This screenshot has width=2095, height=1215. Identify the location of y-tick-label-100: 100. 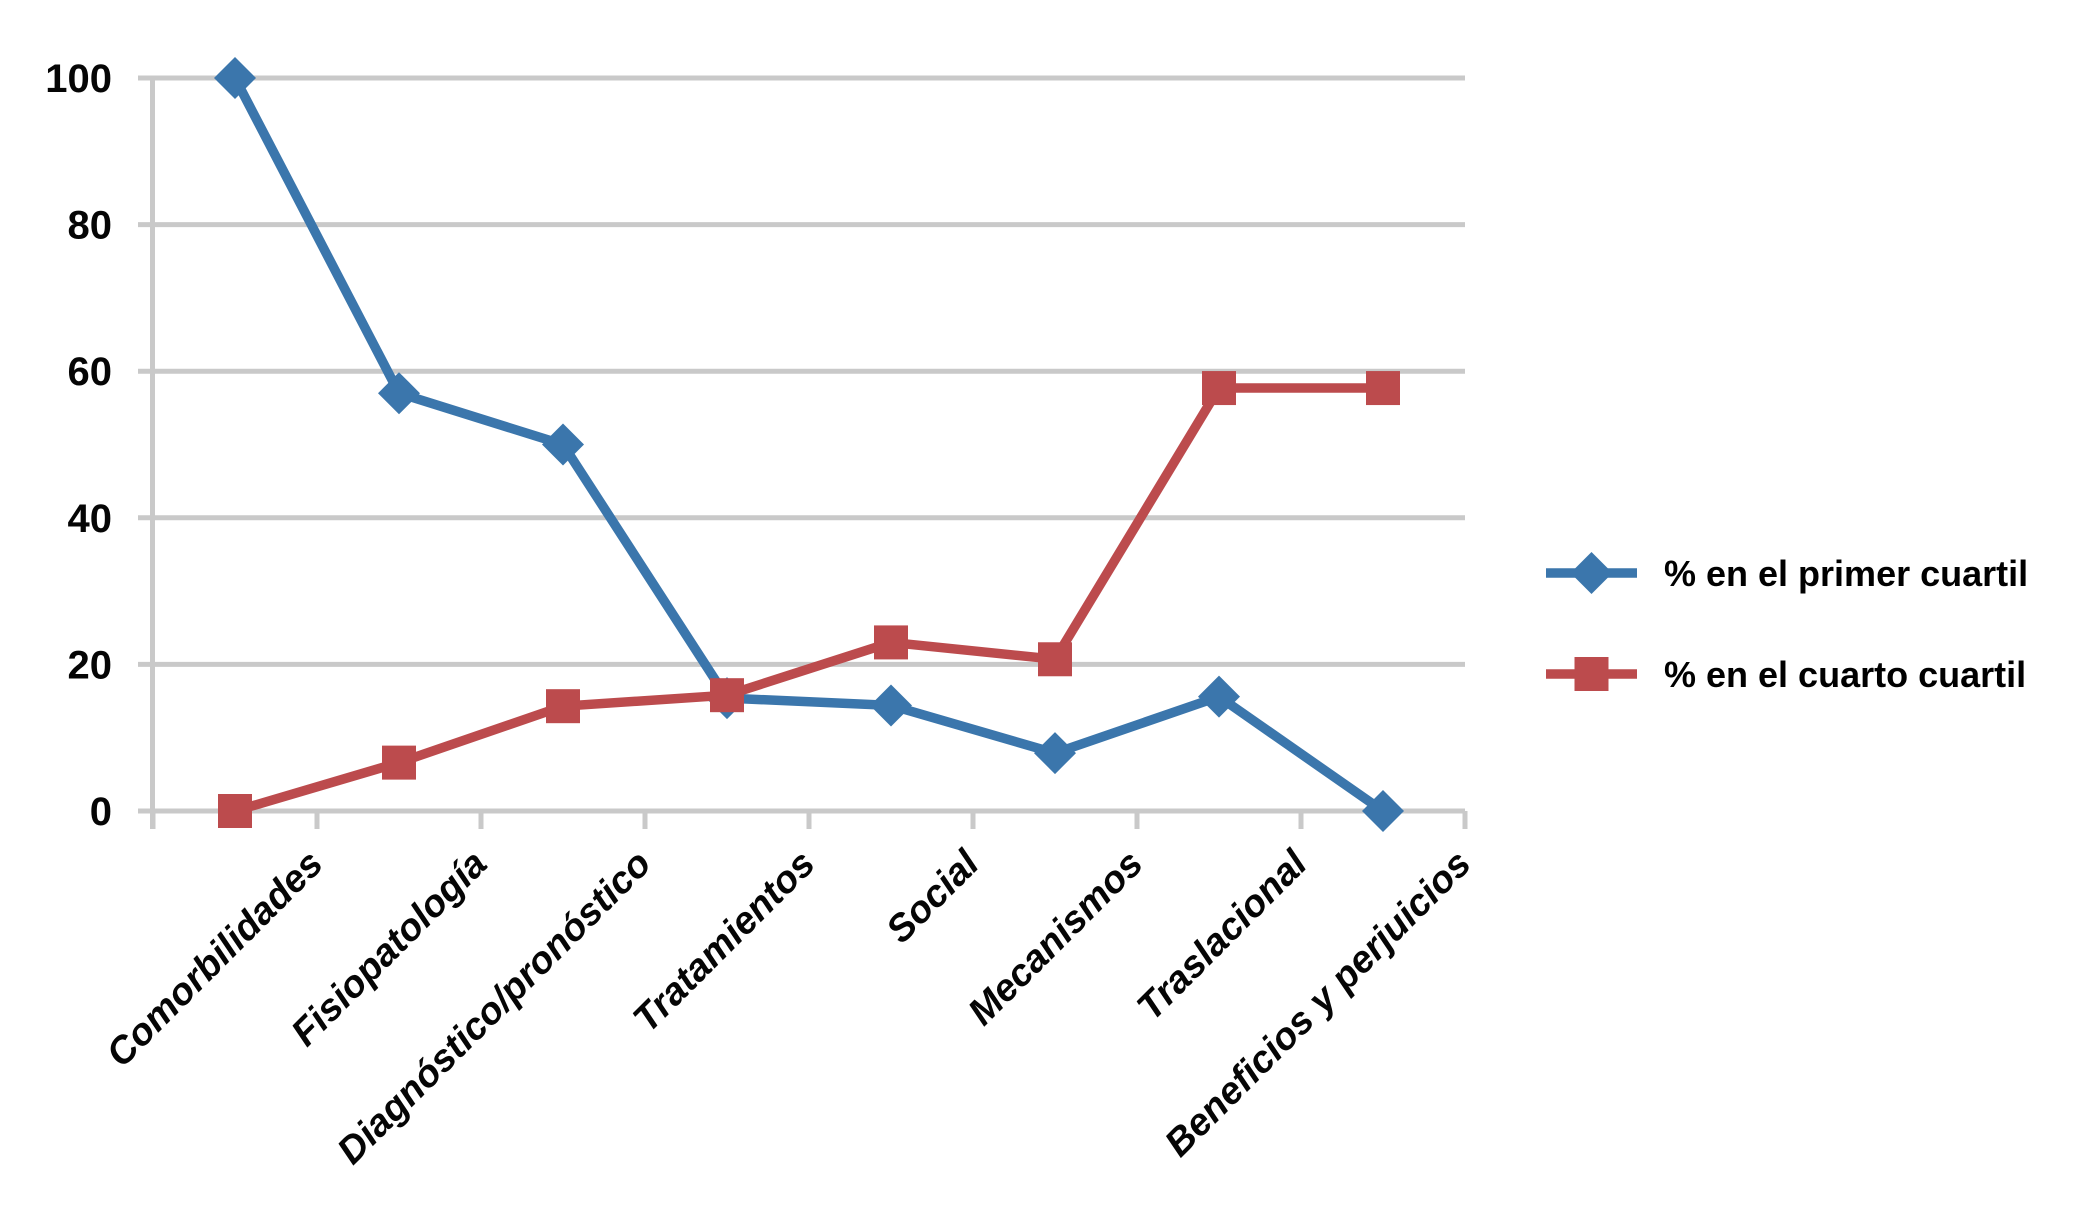
(78, 79).